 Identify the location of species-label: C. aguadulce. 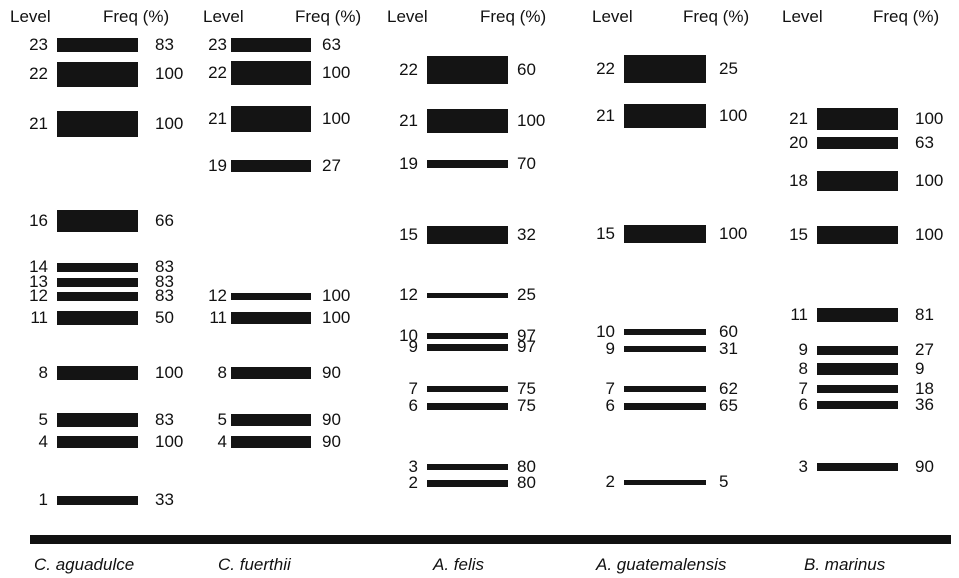
(84, 564).